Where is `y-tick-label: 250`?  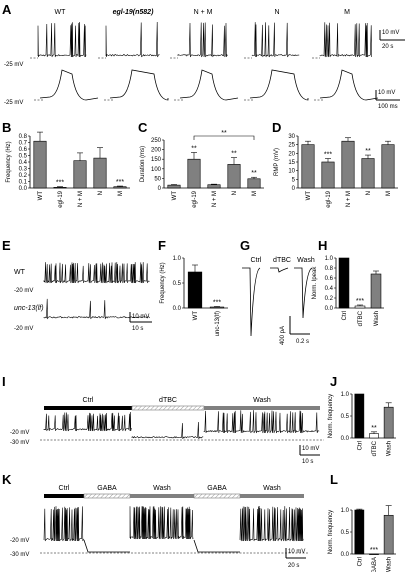 y-tick-label: 250 is located at coordinates (156, 141).